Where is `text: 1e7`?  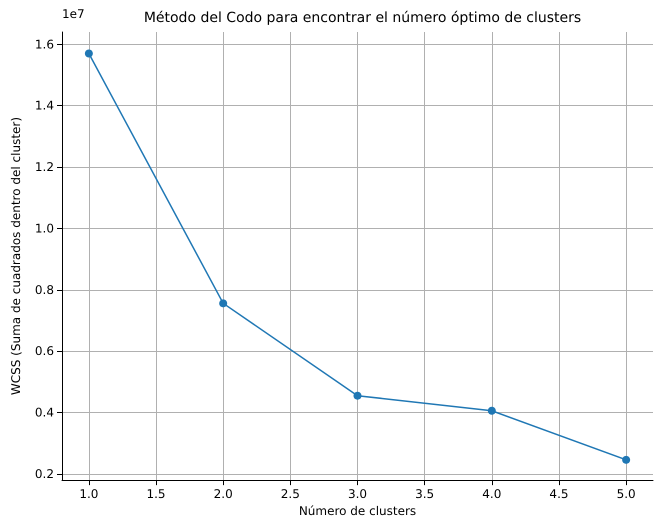 text: 1e7 is located at coordinates (73, 14).